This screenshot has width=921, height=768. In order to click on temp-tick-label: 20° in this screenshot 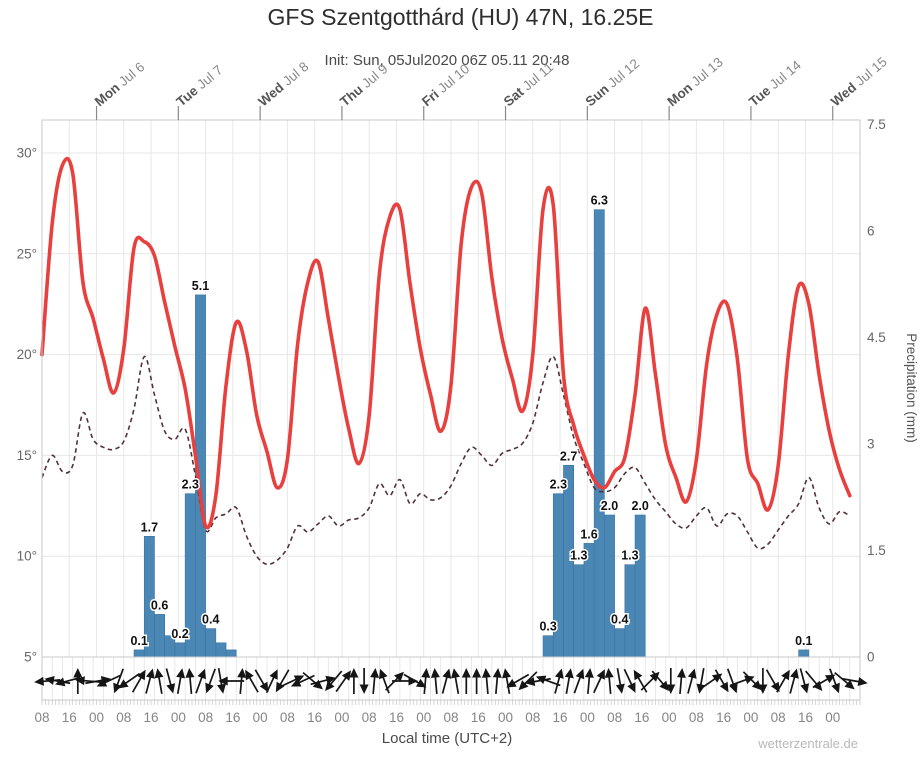, I will do `click(27, 354)`.